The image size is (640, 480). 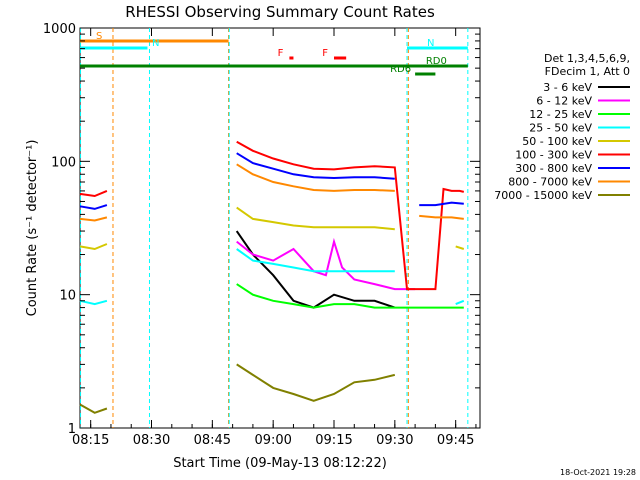 I want to click on chart-title: RHESSI Observing Summary Count Rates, so click(x=280, y=12).